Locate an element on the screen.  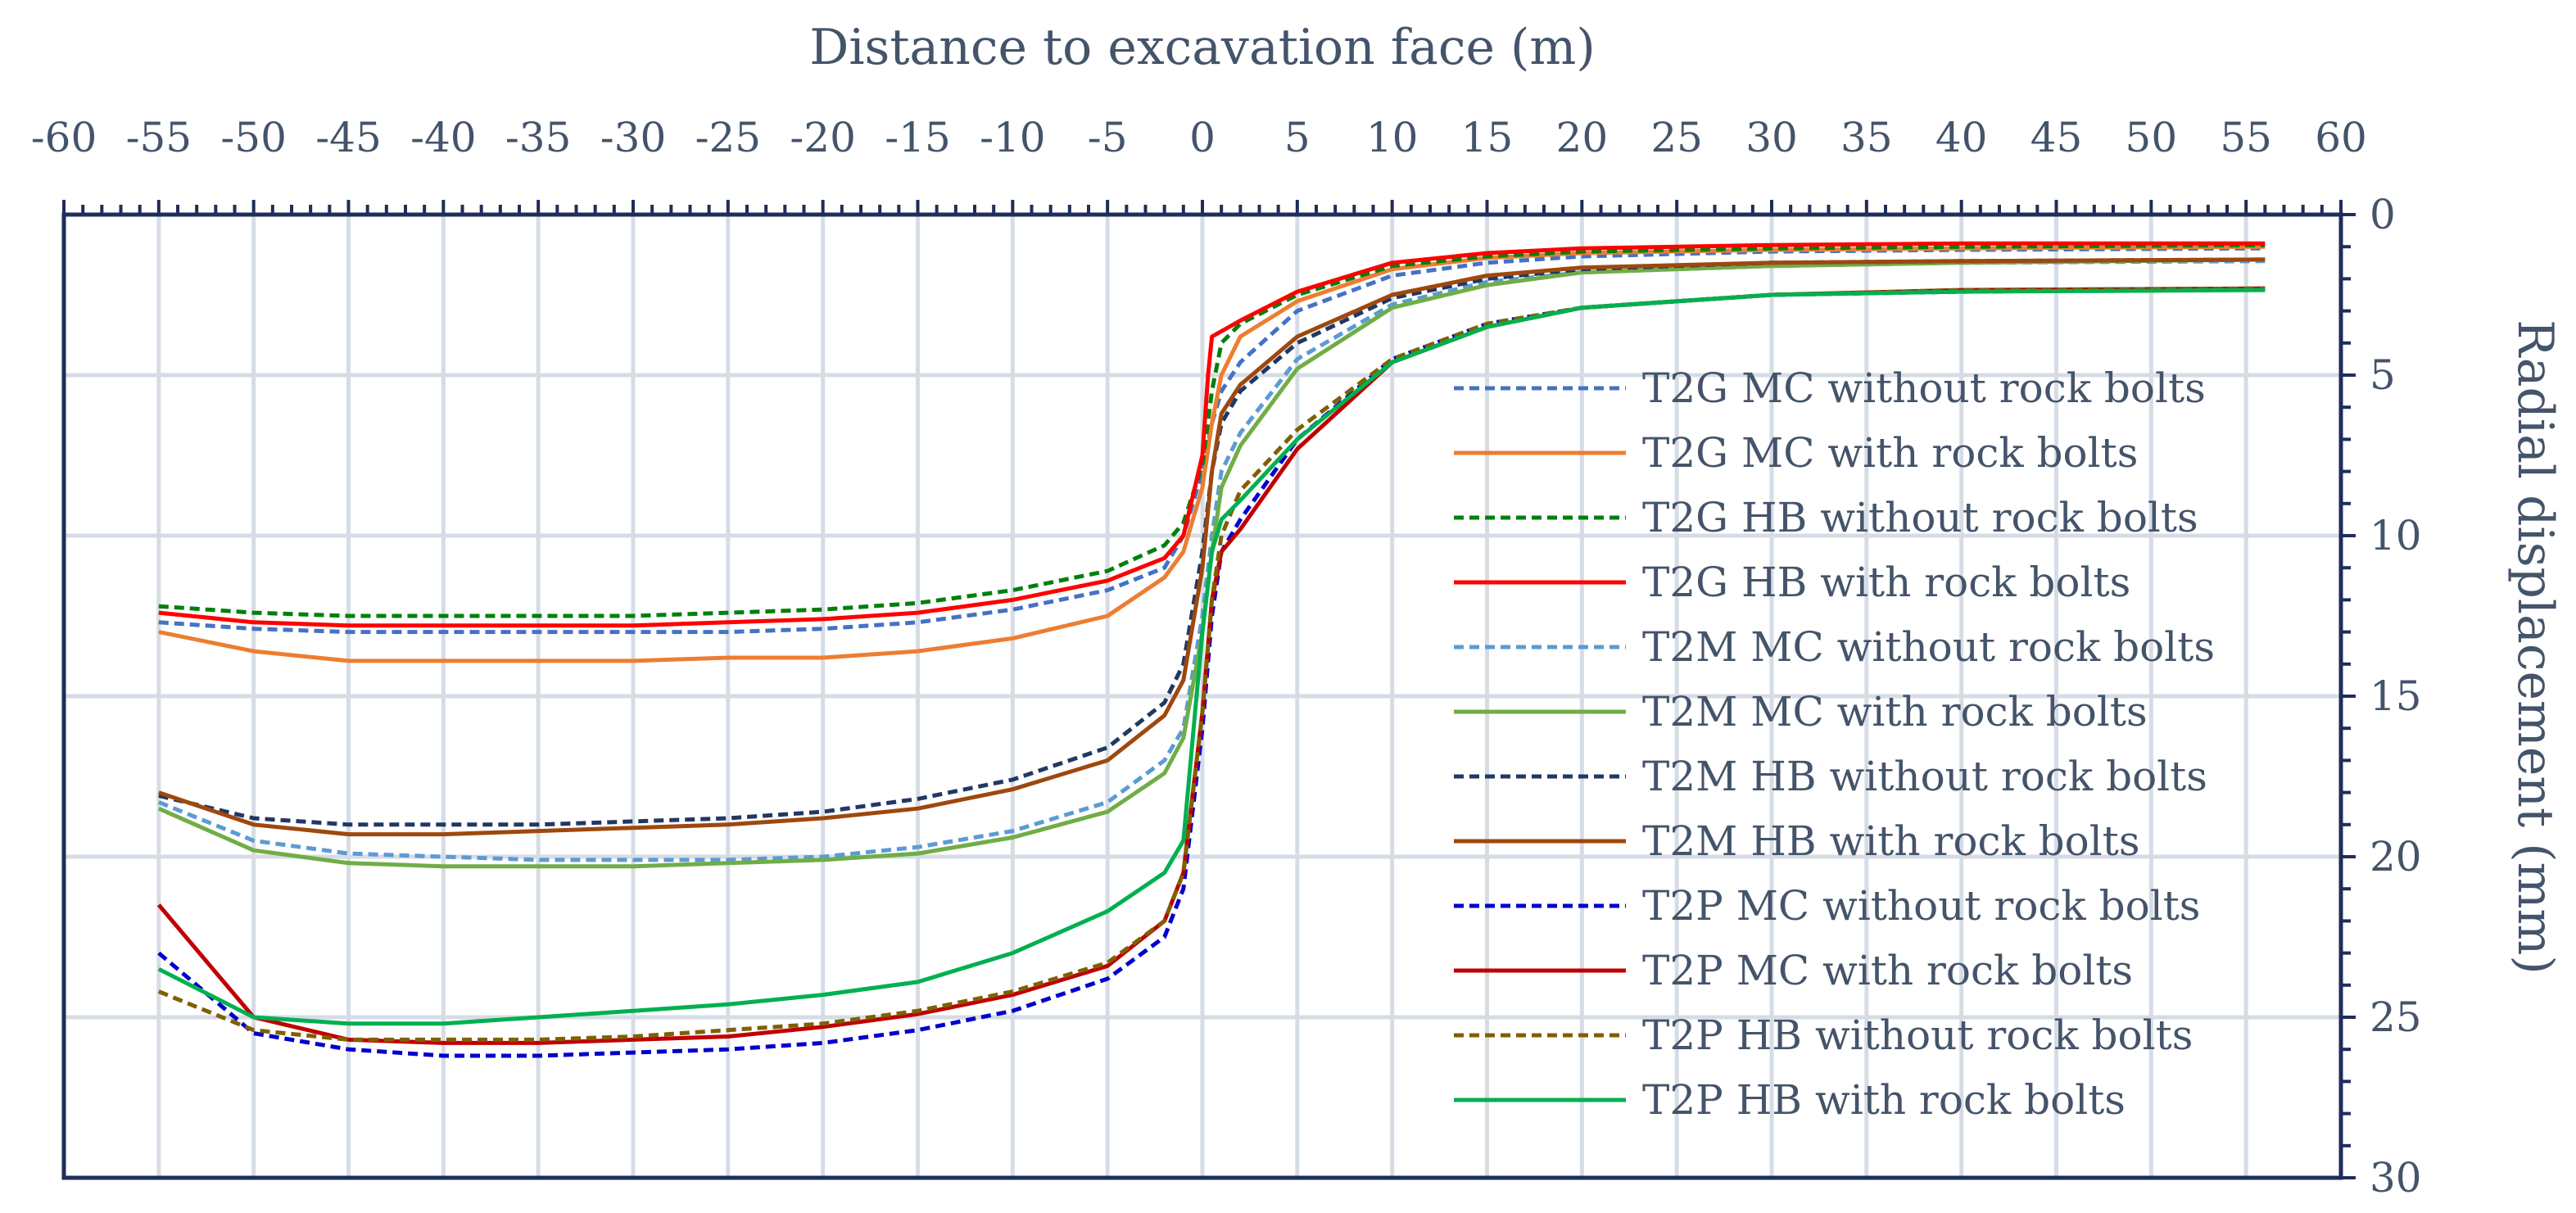
legend-label-6: T2M HB without rock bolts is located at coordinates (1924, 776).